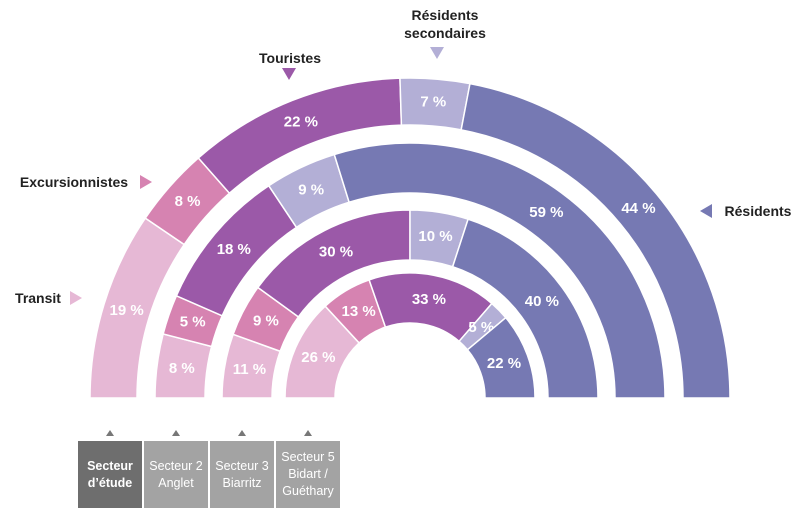 This screenshot has width=811, height=509. Describe the element at coordinates (638, 208) in the screenshot. I see `value-label: 44 %` at that location.